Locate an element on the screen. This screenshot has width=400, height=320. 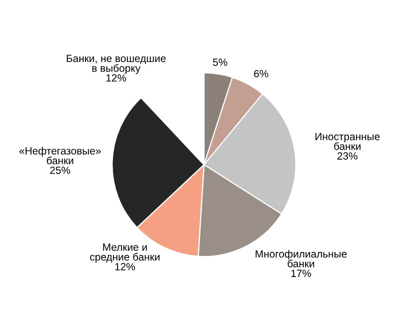
data-label: 17% is located at coordinates (301, 274).